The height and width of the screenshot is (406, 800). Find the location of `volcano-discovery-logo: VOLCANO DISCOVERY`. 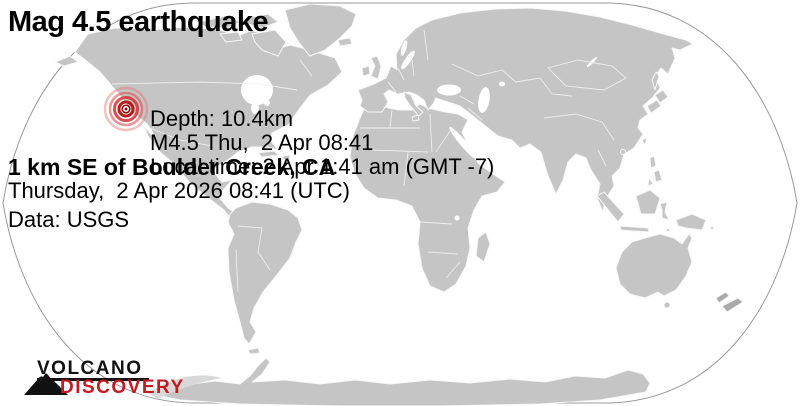

volcano-discovery-logo: VOLCANO DISCOVERY is located at coordinates (129, 381).